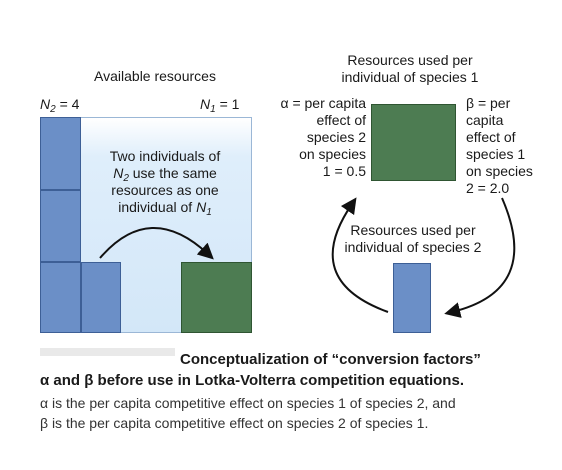 The height and width of the screenshot is (470, 562). Describe the element at coordinates (60, 226) in the screenshot. I see `species2-block-middle` at that location.